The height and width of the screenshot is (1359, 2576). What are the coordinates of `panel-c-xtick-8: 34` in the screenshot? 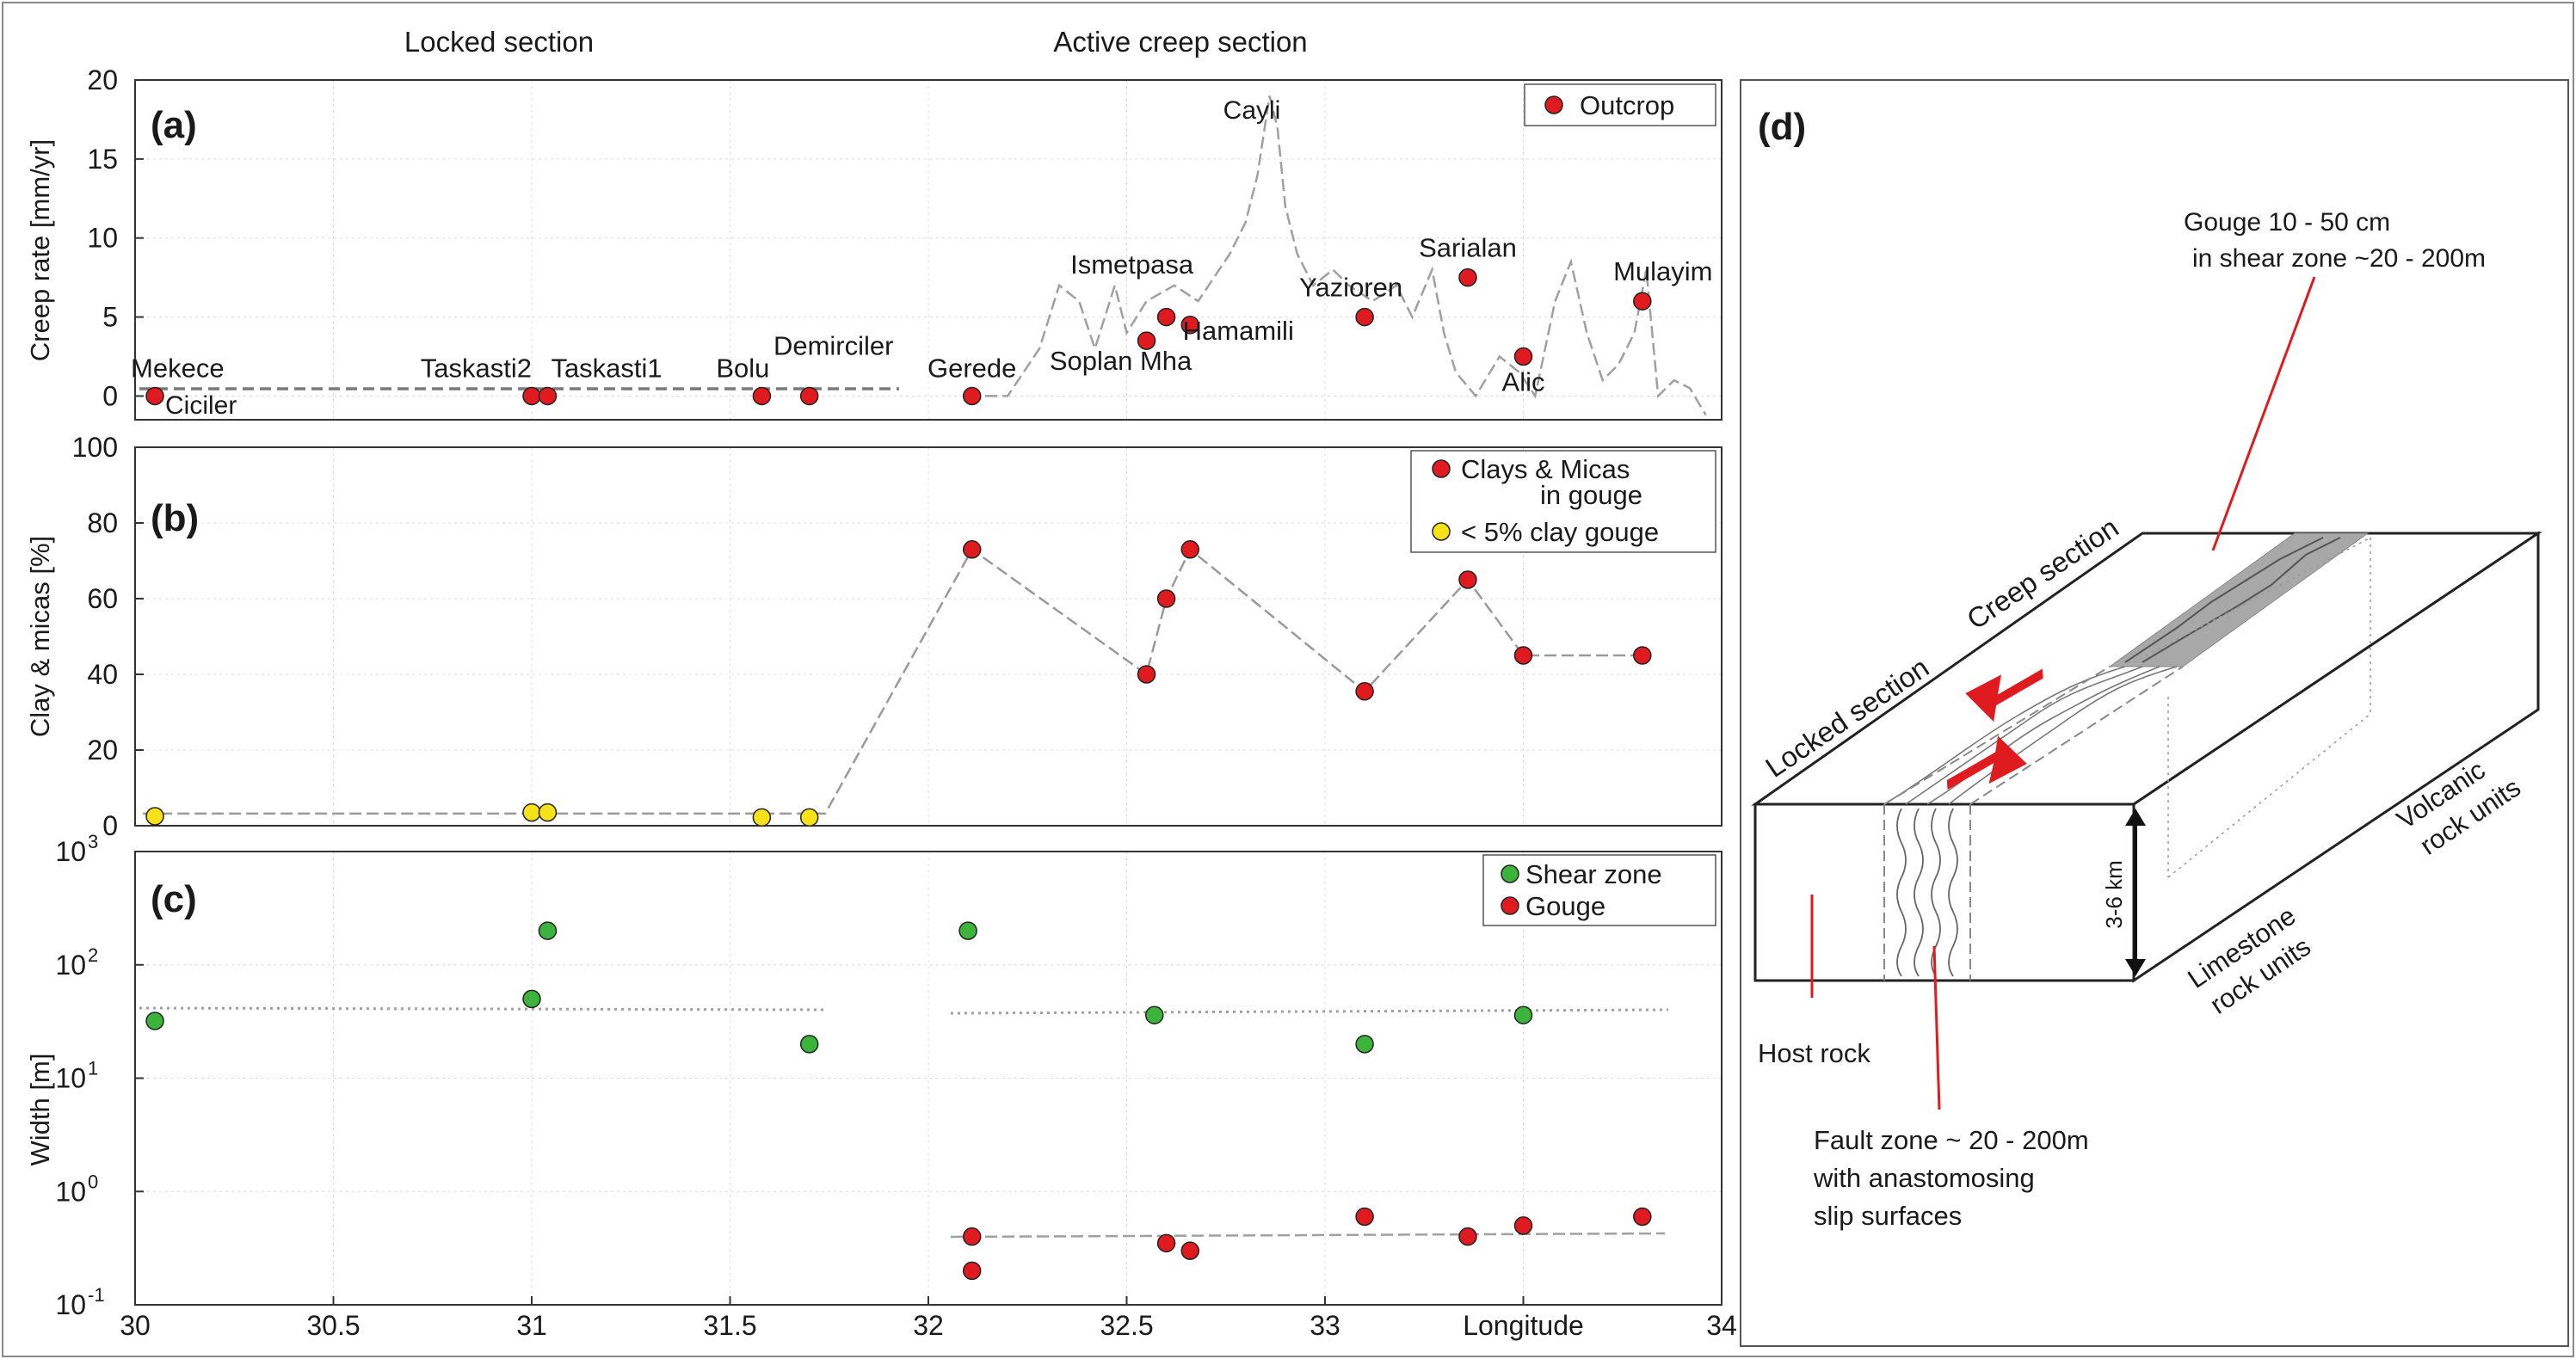 It's located at (1722, 1325).